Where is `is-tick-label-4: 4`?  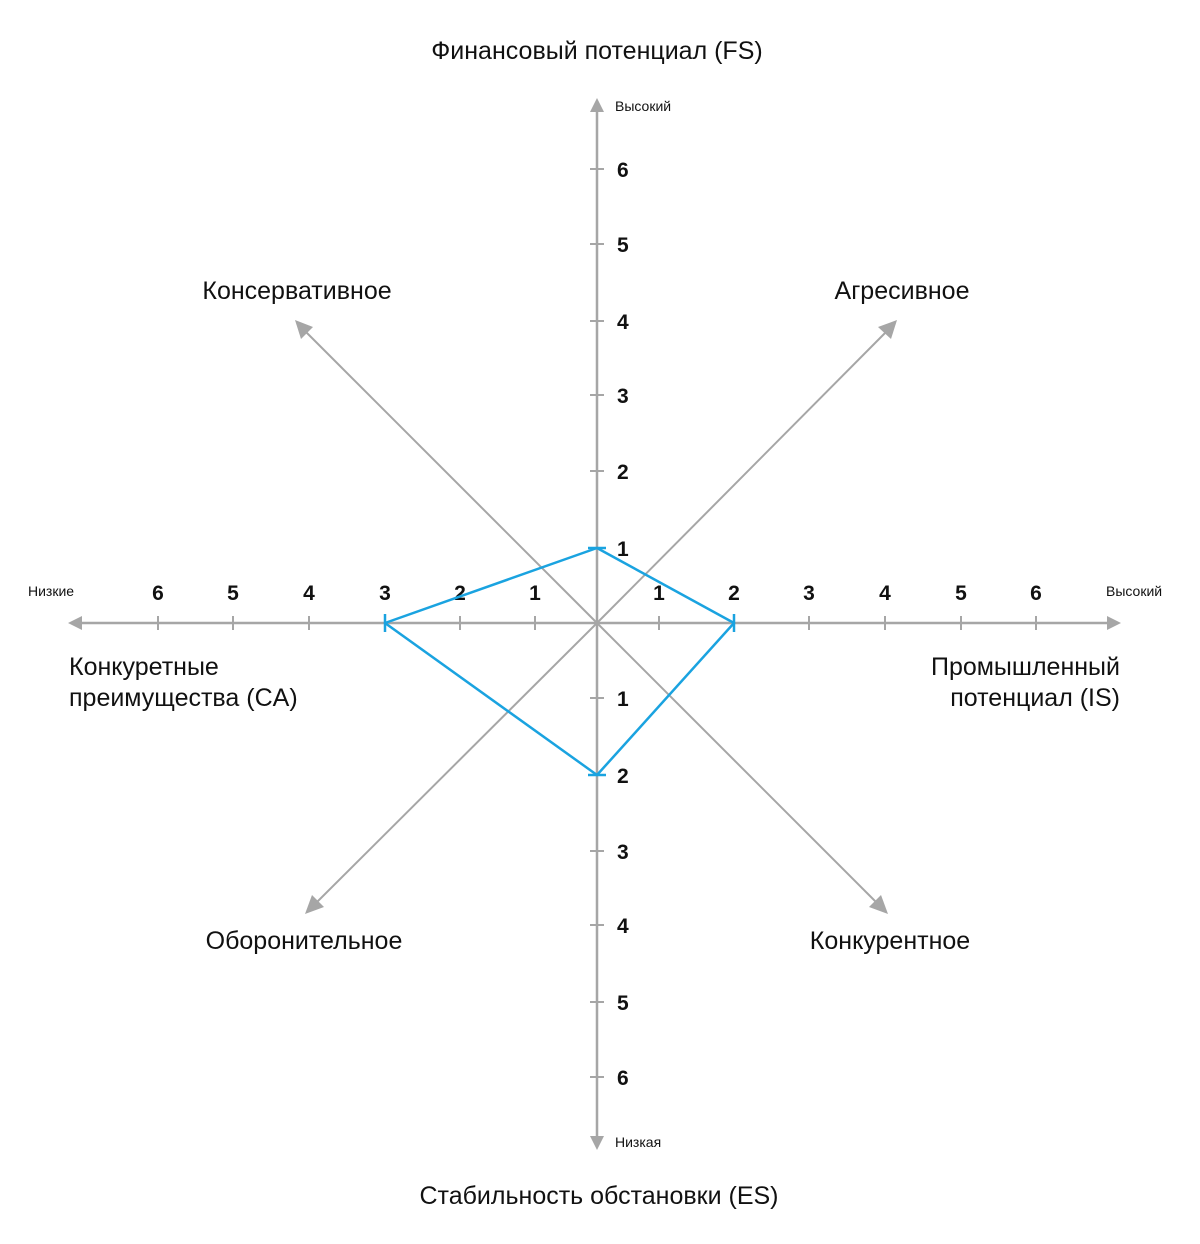
is-tick-label-4: 4 is located at coordinates (885, 593).